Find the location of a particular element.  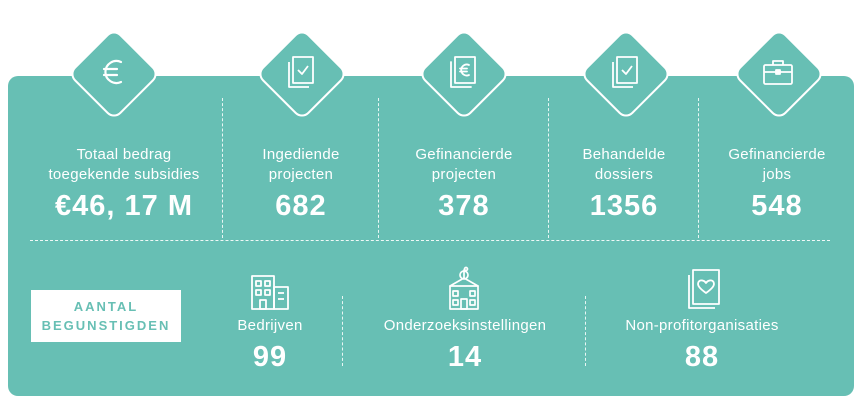

stat-value: 14 is located at coordinates (465, 357).